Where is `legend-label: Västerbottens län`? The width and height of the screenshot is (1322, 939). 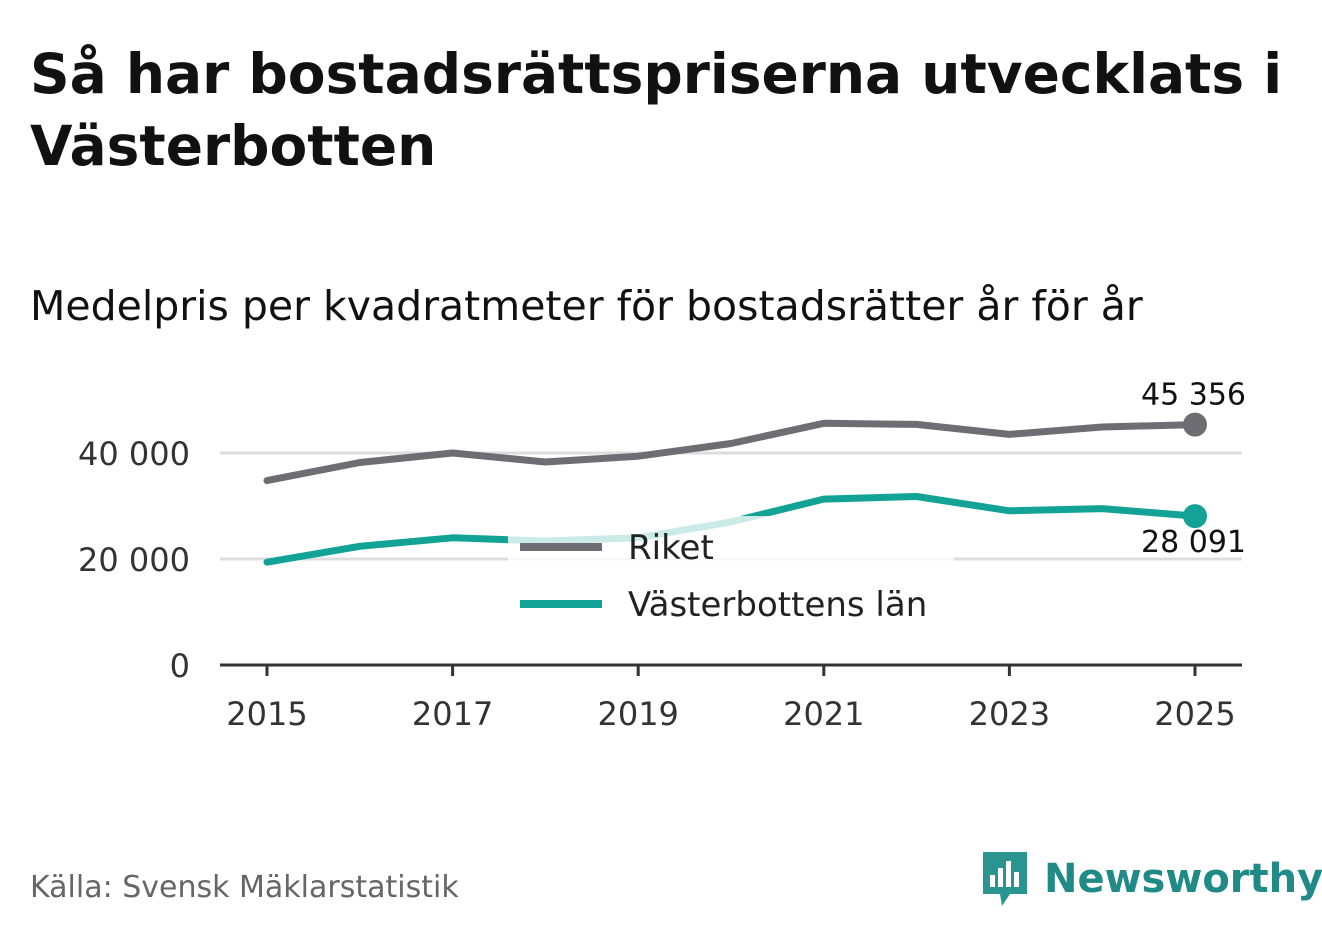 legend-label: Västerbottens län is located at coordinates (777, 605).